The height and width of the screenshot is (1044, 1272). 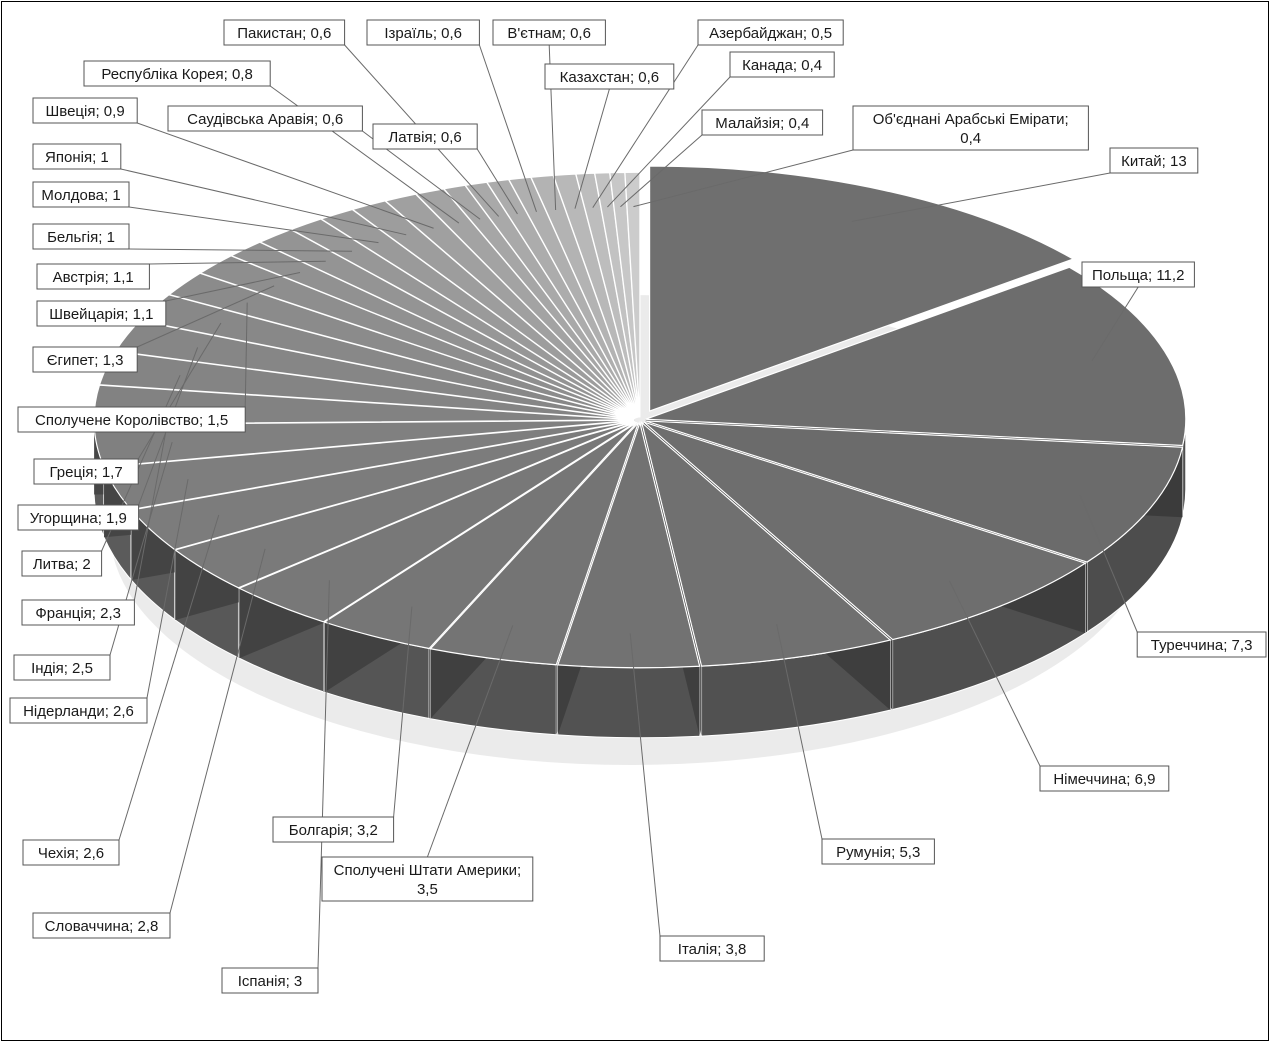 I want to click on data-label-12: Нідерланди; 2,6, so click(x=78, y=711).